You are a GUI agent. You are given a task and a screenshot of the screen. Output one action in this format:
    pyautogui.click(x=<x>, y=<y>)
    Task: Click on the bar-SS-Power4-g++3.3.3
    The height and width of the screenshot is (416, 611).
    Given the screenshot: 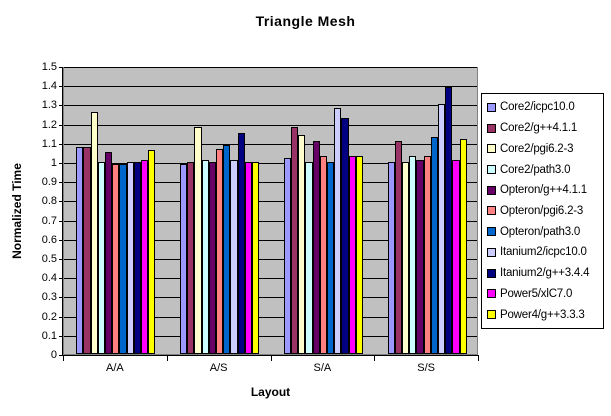 What is the action you would take?
    pyautogui.click(x=463, y=246)
    